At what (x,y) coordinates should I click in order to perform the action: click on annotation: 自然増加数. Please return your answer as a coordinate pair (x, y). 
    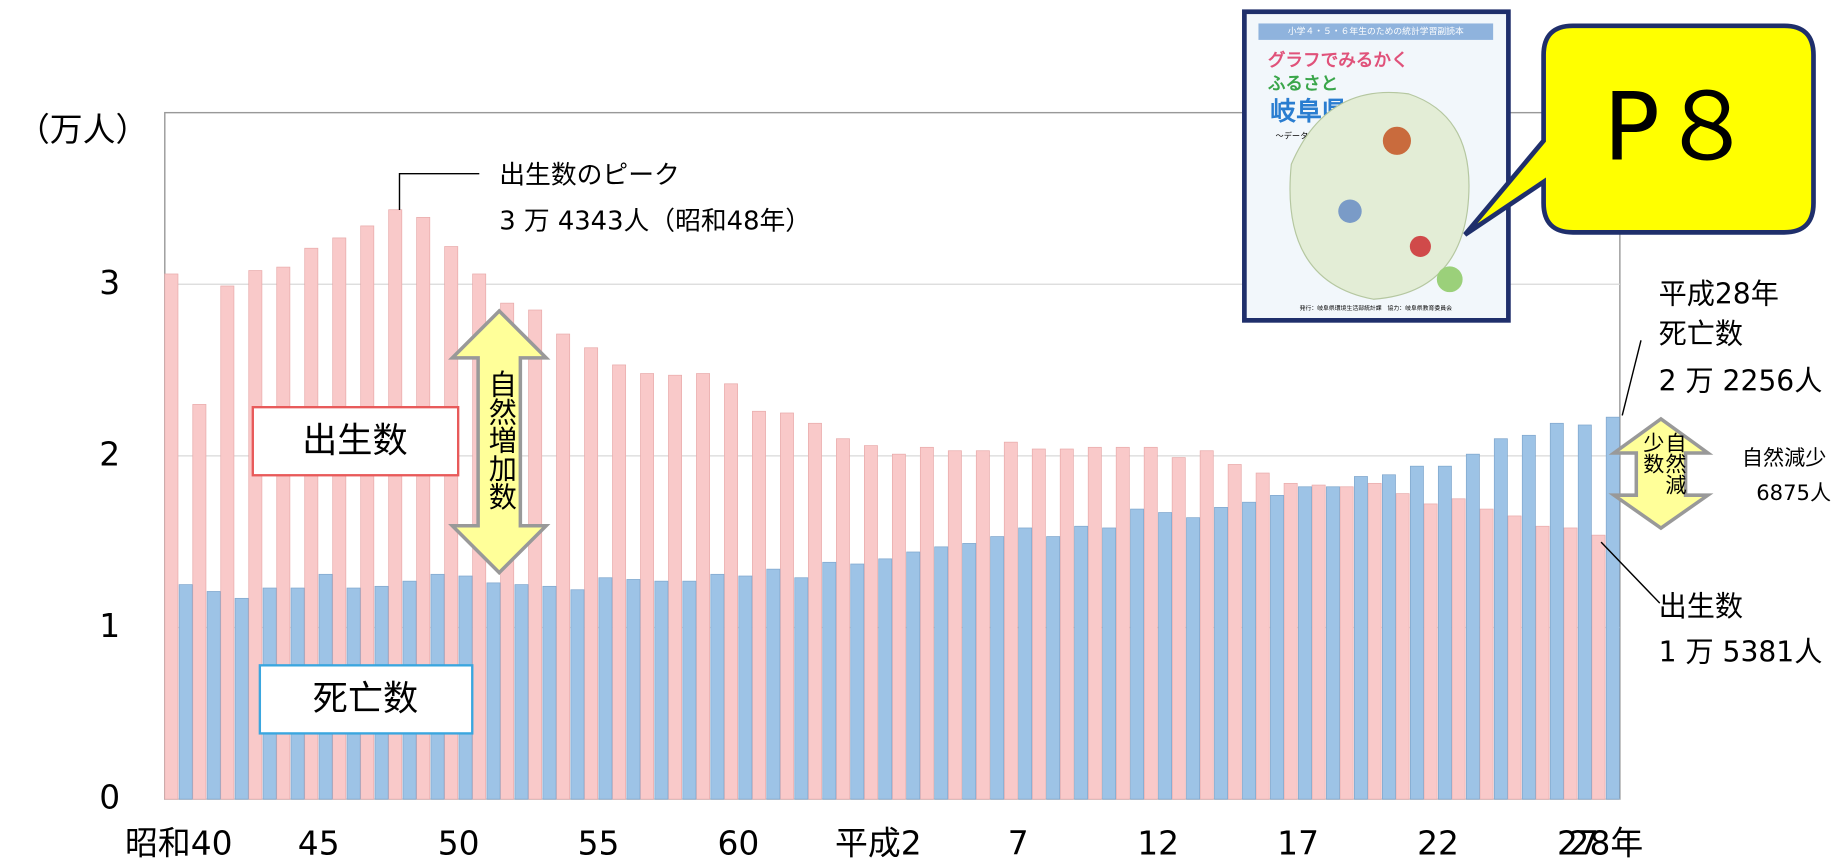
    Looking at the image, I should click on (500, 440).